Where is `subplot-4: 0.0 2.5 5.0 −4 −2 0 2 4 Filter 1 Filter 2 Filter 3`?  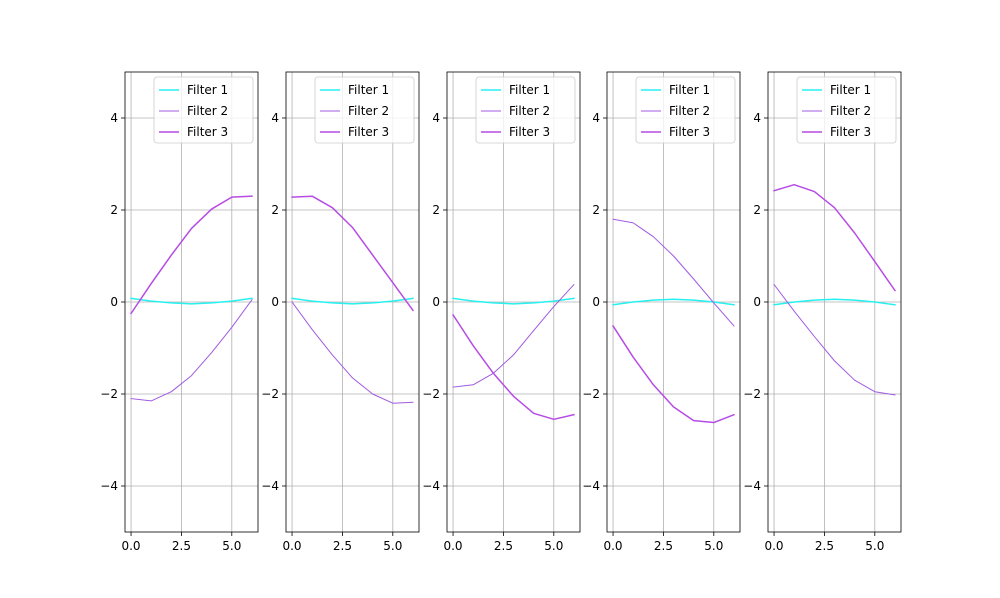 subplot-4: 0.0 2.5 5.0 −4 −2 0 2 4 Filter 1 Filter 2 Filter 3 is located at coordinates (661, 312).